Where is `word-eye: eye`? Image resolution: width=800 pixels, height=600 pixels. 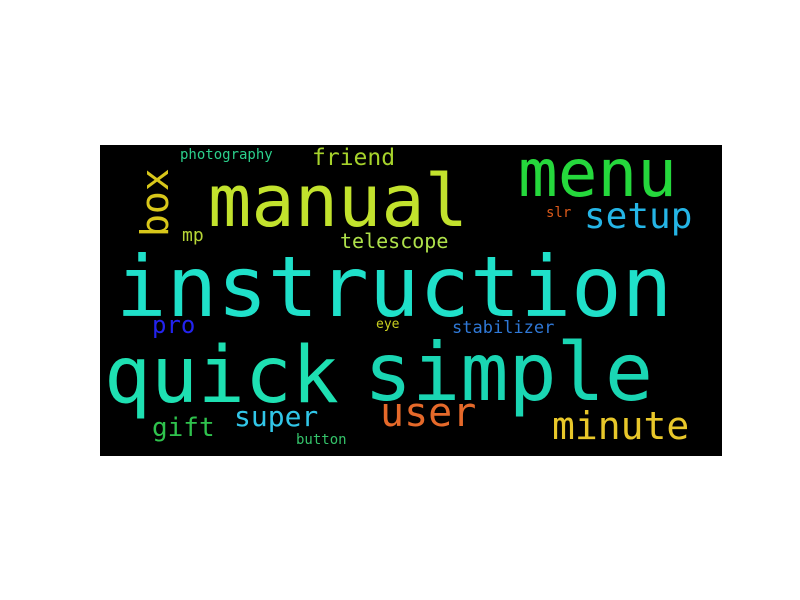
word-eye: eye is located at coordinates (388, 324).